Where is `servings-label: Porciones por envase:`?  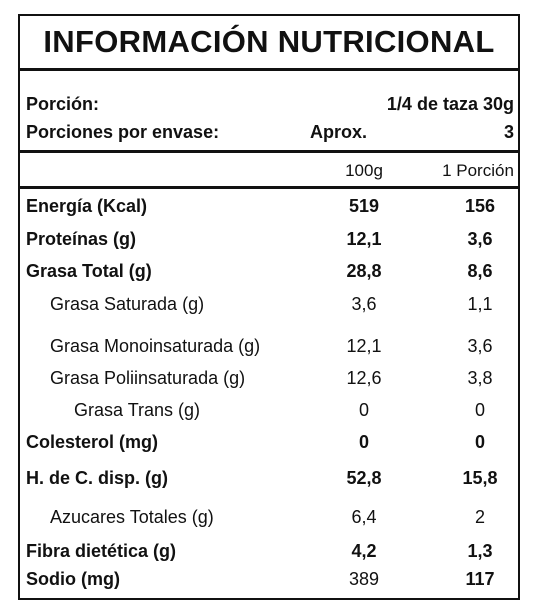 servings-label: Porciones por envase: is located at coordinates (123, 132).